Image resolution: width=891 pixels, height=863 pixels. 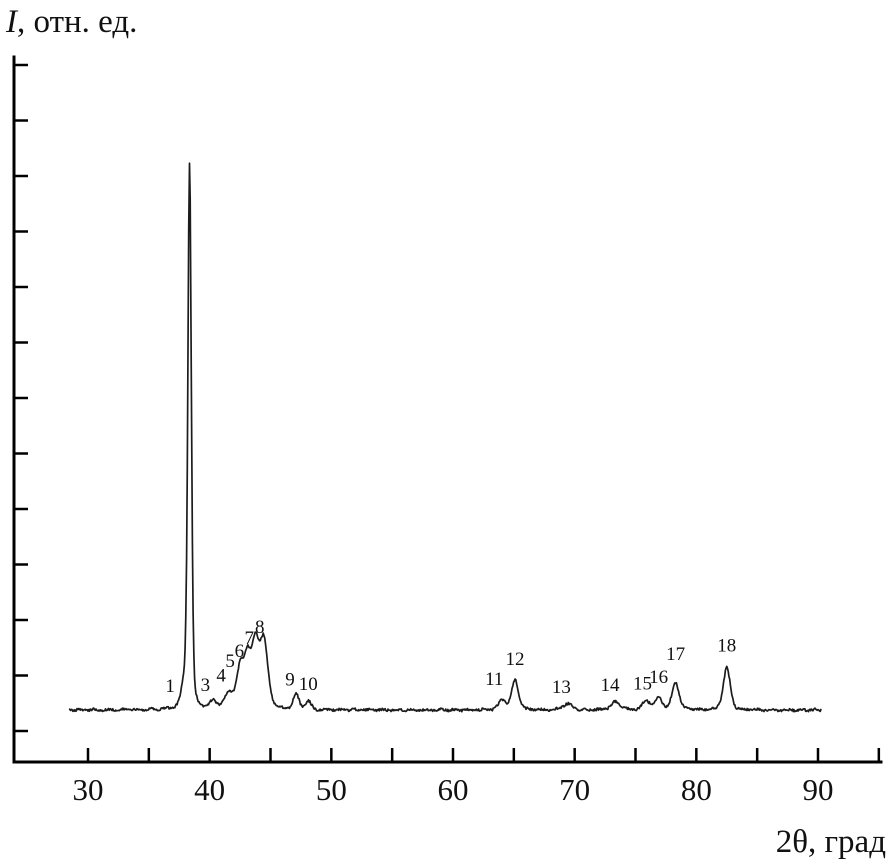 What do you see at coordinates (831, 842) in the screenshot?
I see `x-axis-title: 2θ, град` at bounding box center [831, 842].